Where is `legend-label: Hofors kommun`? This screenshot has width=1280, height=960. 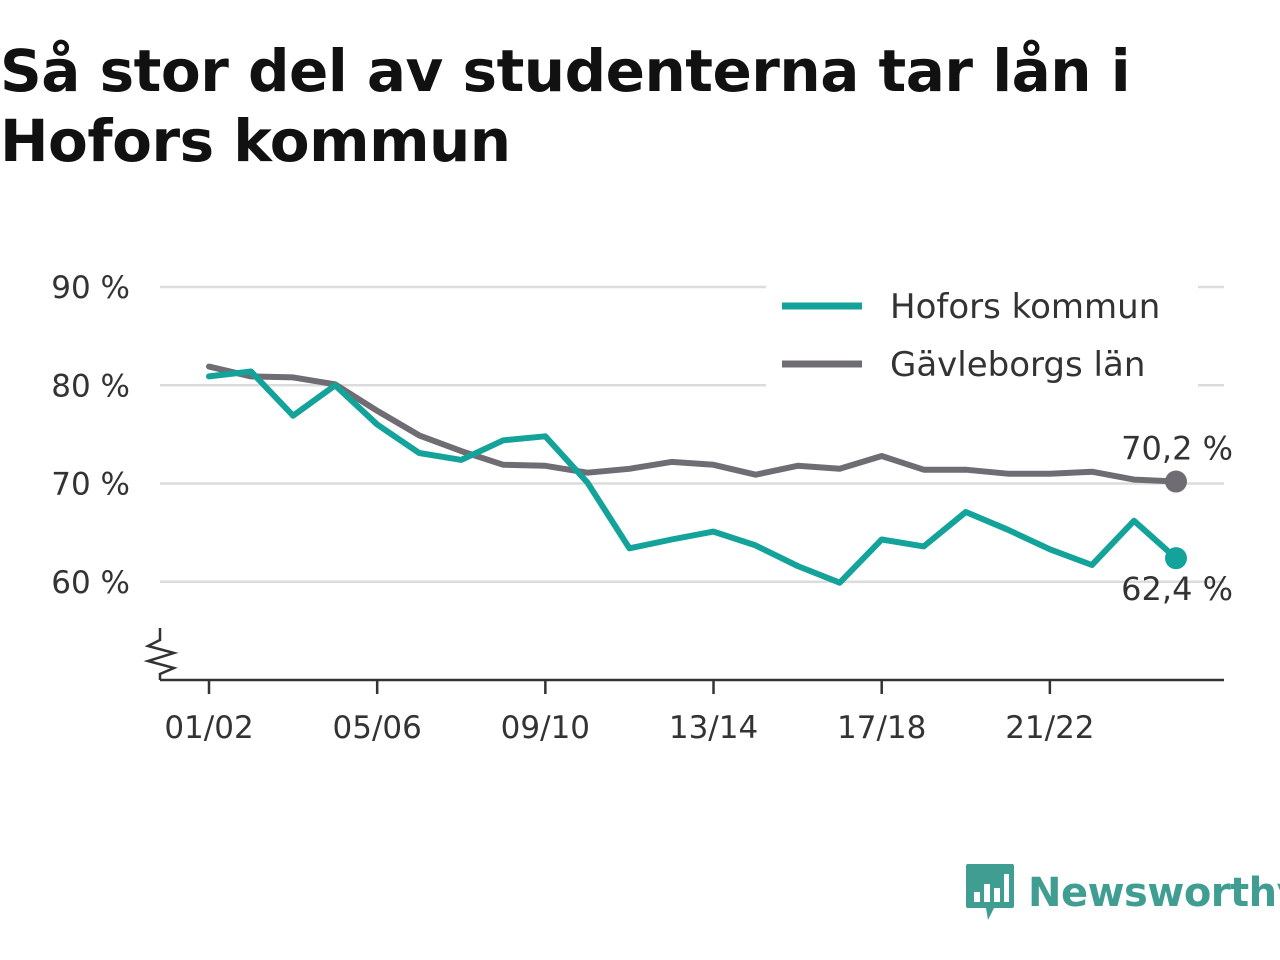 legend-label: Hofors kommun is located at coordinates (1025, 307).